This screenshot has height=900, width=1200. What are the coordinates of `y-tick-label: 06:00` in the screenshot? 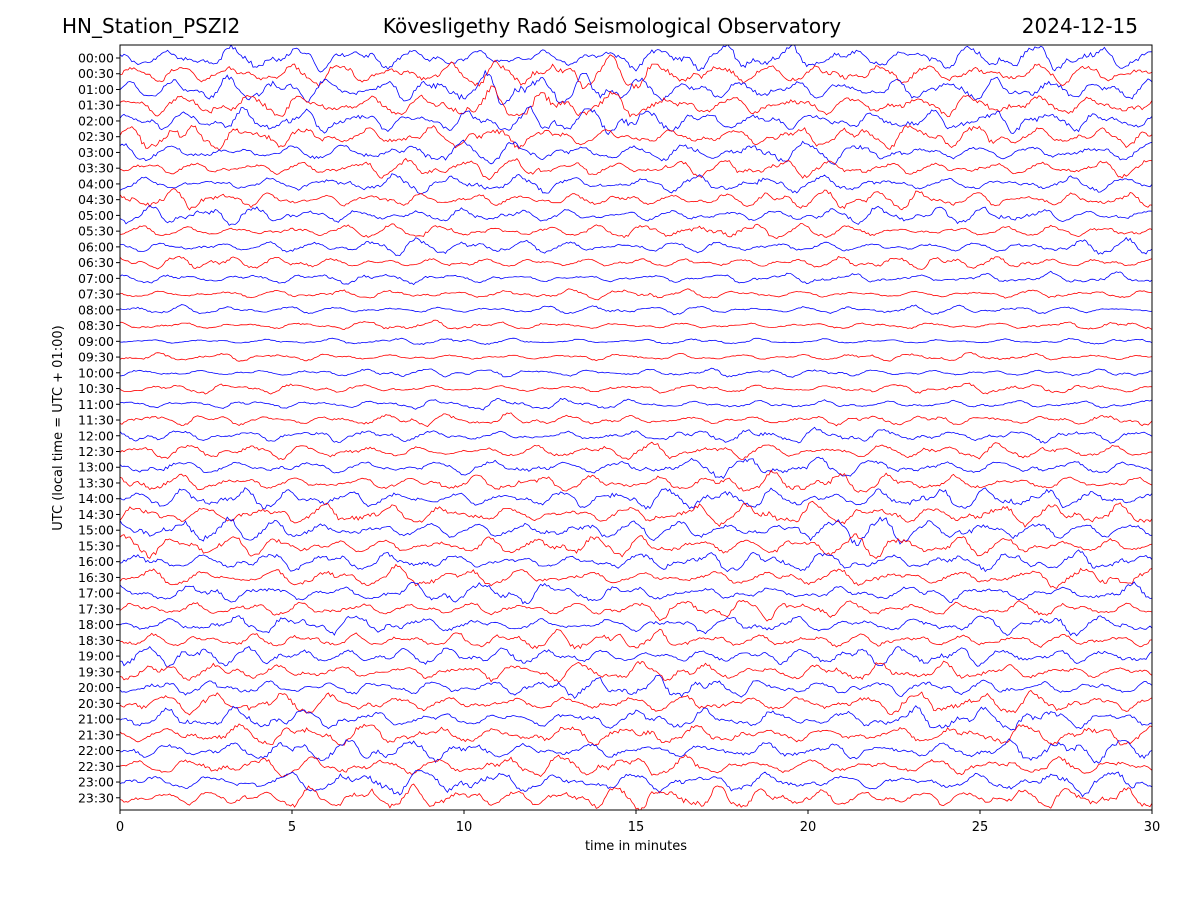 It's located at (96, 246).